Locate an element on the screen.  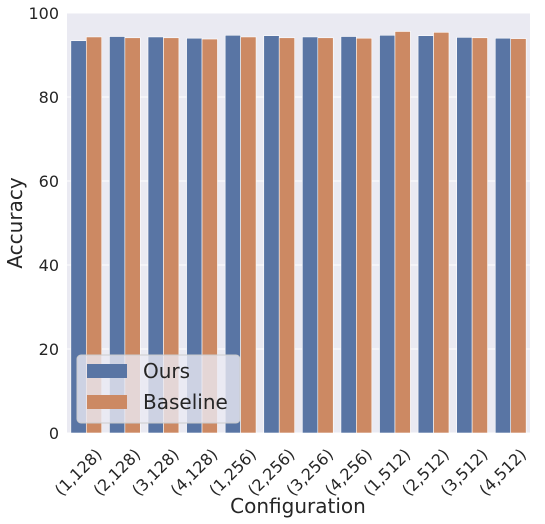
y-tick-label: 80 is located at coordinates (49, 97).